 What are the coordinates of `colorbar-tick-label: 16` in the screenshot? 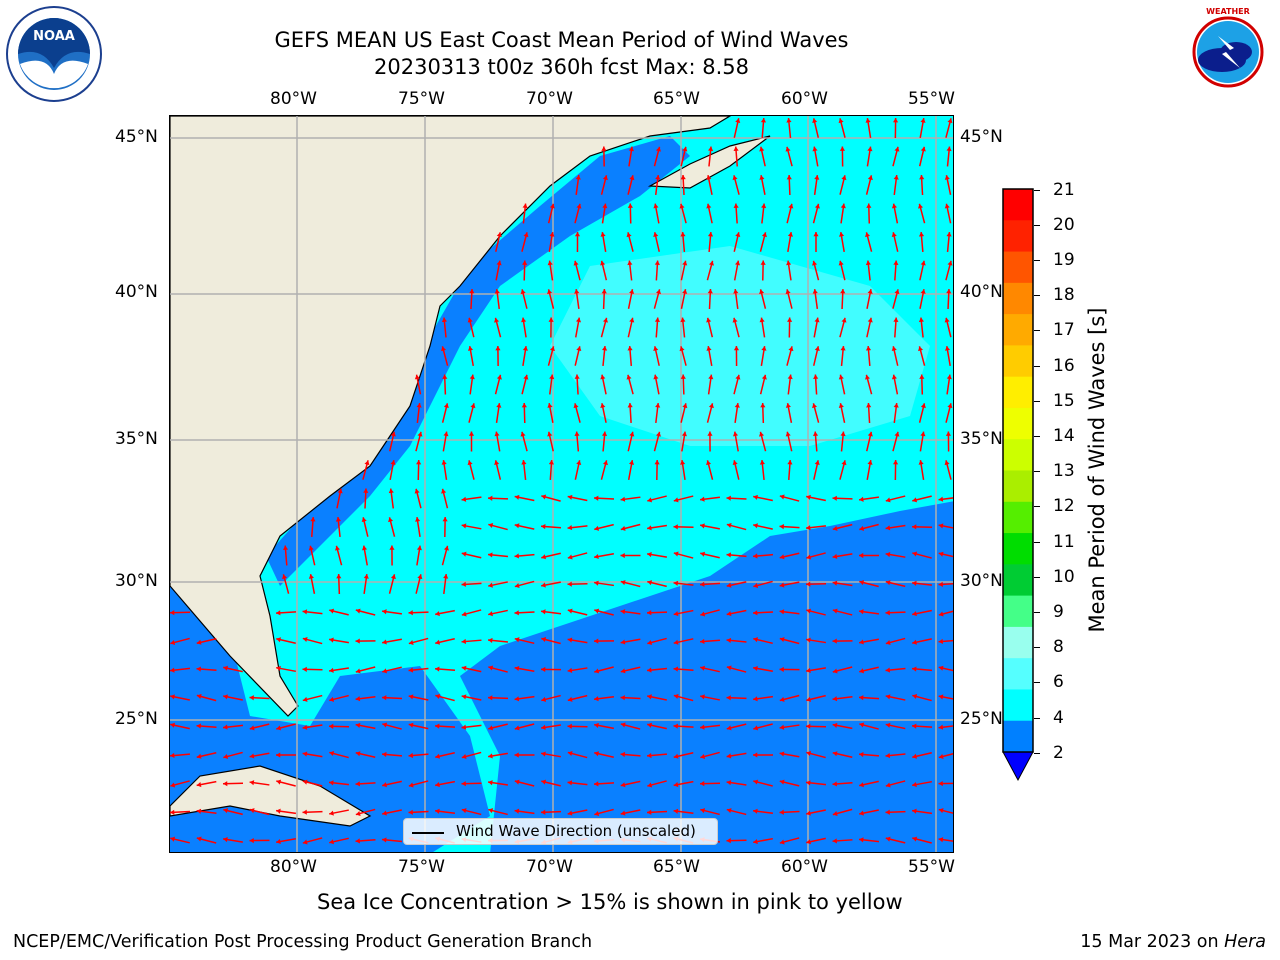 It's located at (1064, 366).